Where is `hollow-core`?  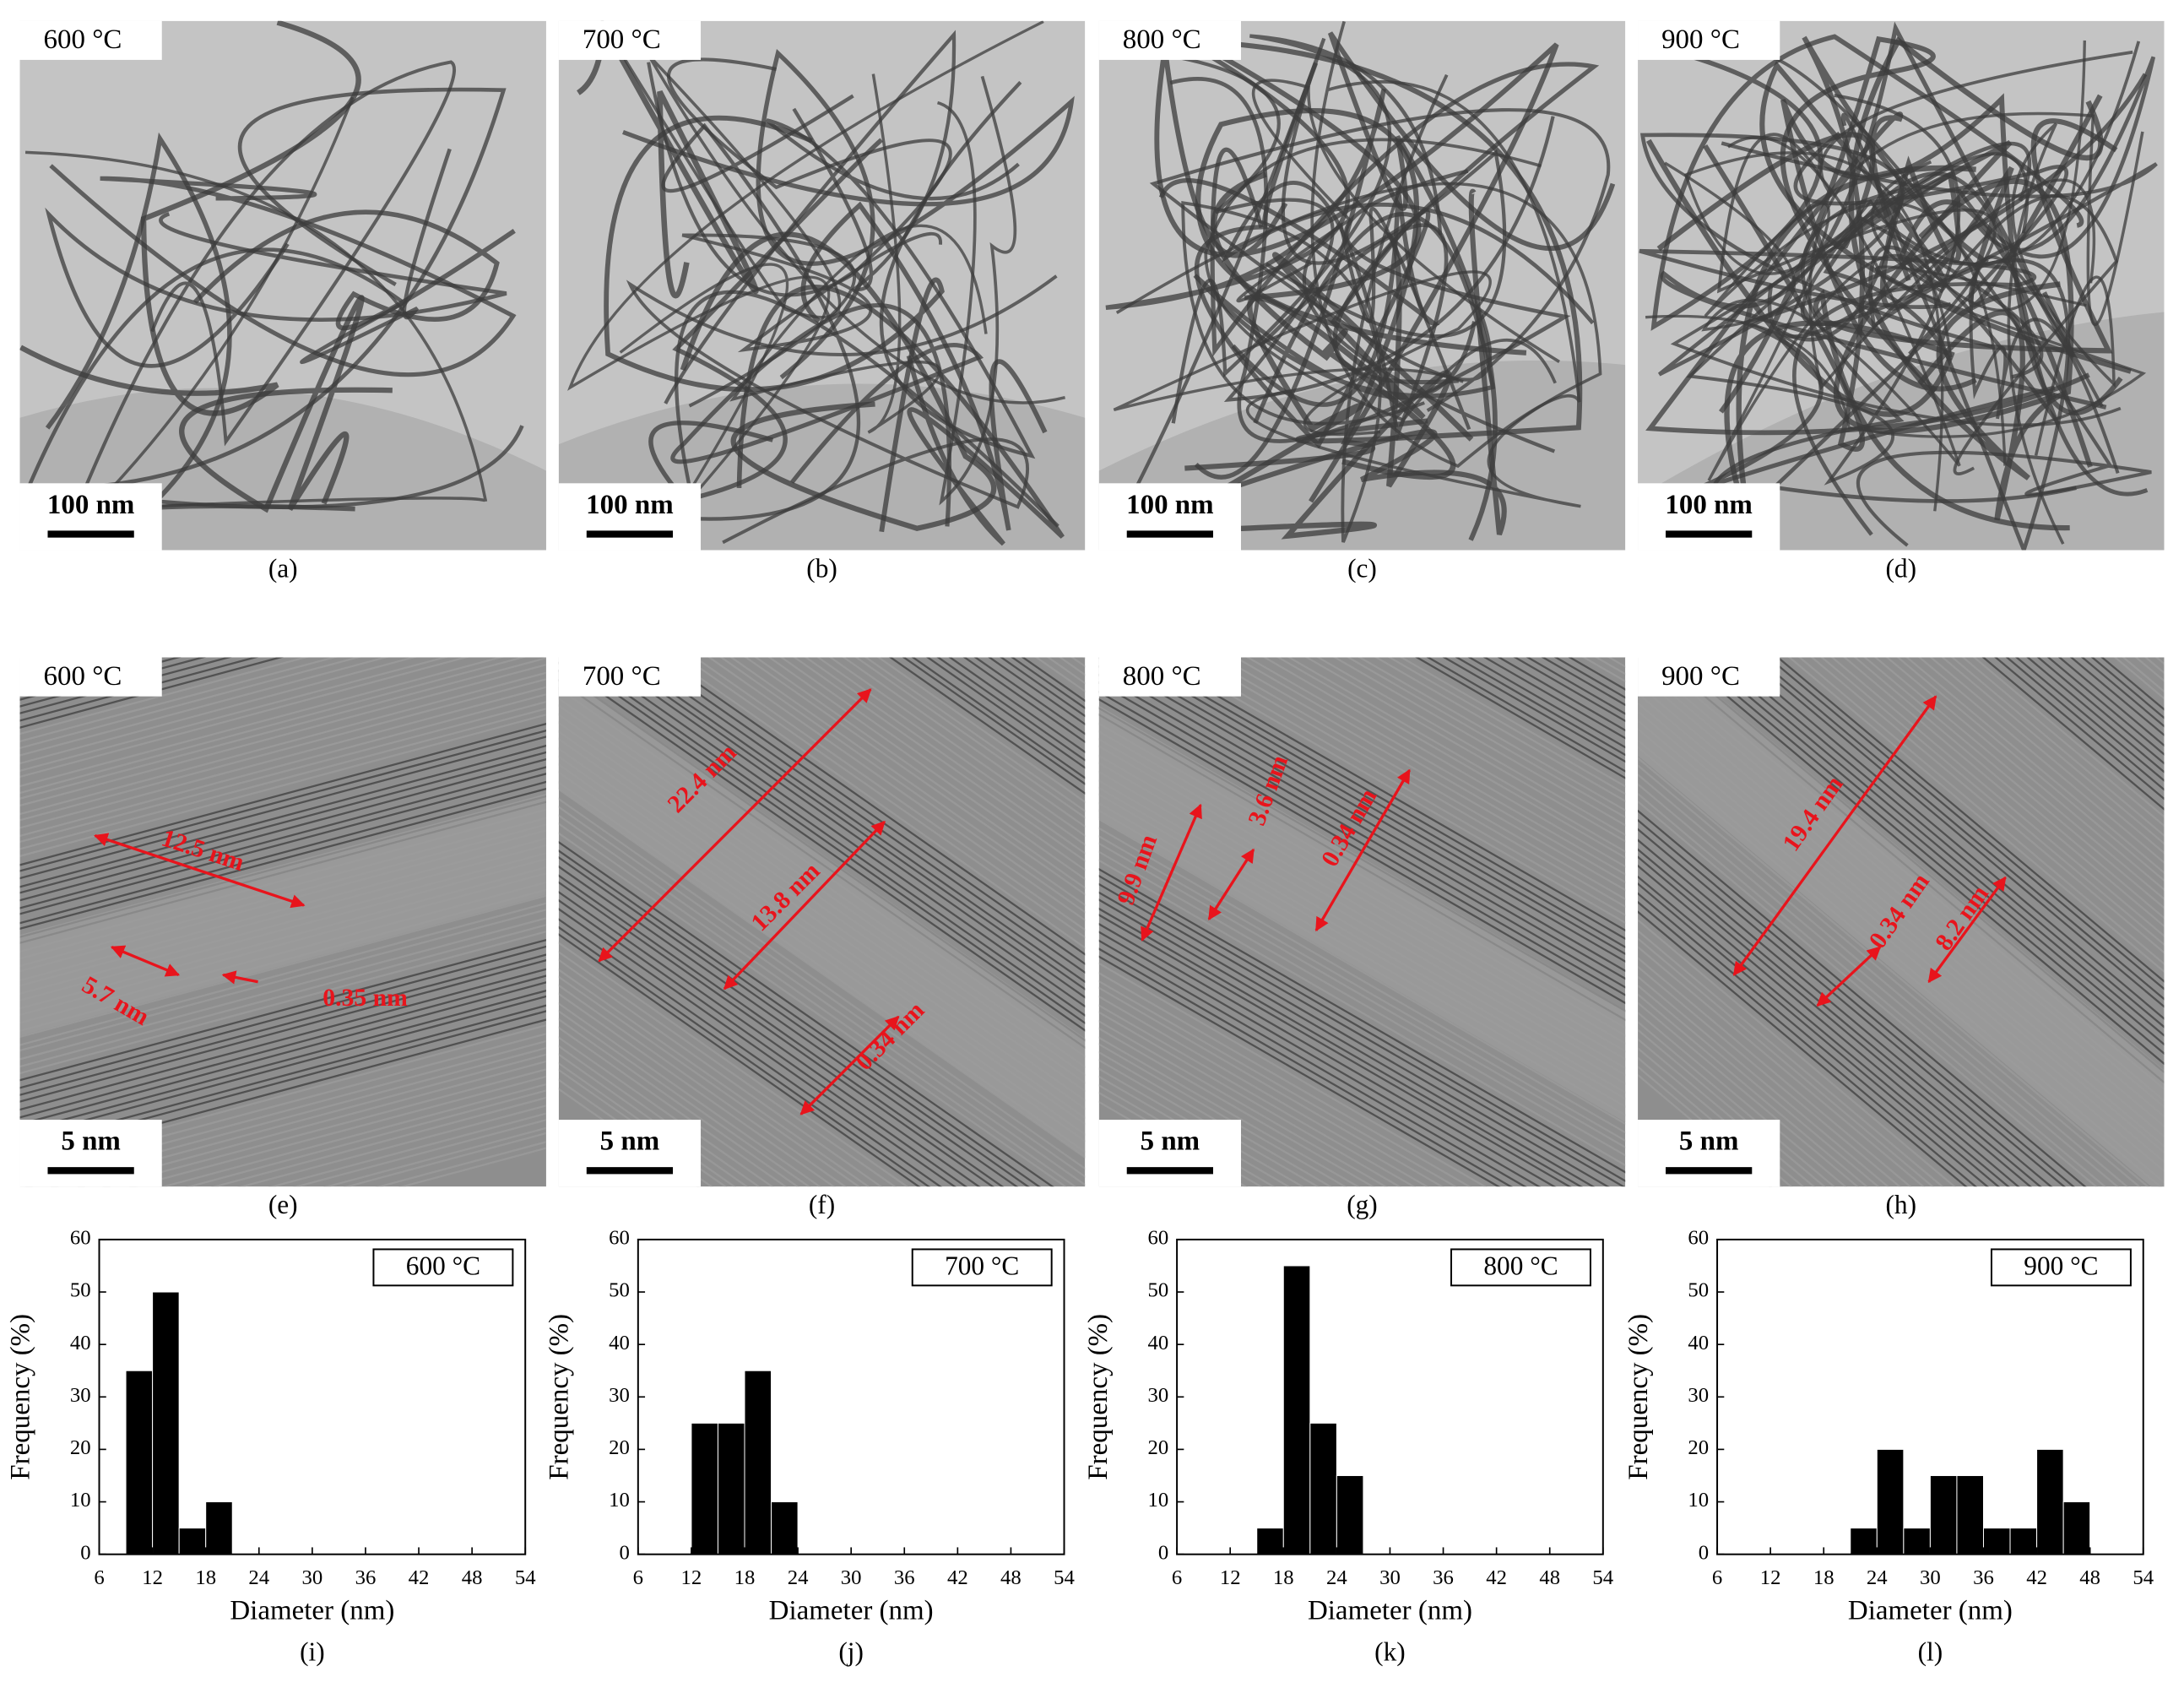 hollow-core is located at coordinates (282, 915).